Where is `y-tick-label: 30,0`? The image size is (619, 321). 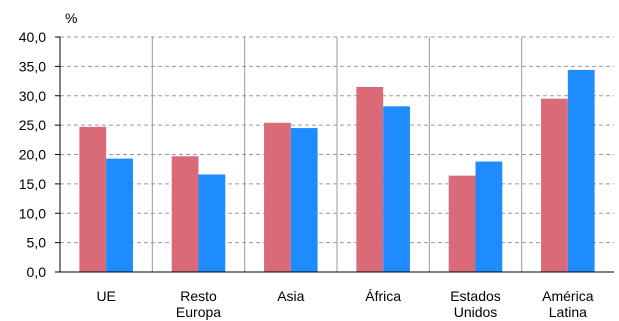 y-tick-label: 30,0 is located at coordinates (32, 96).